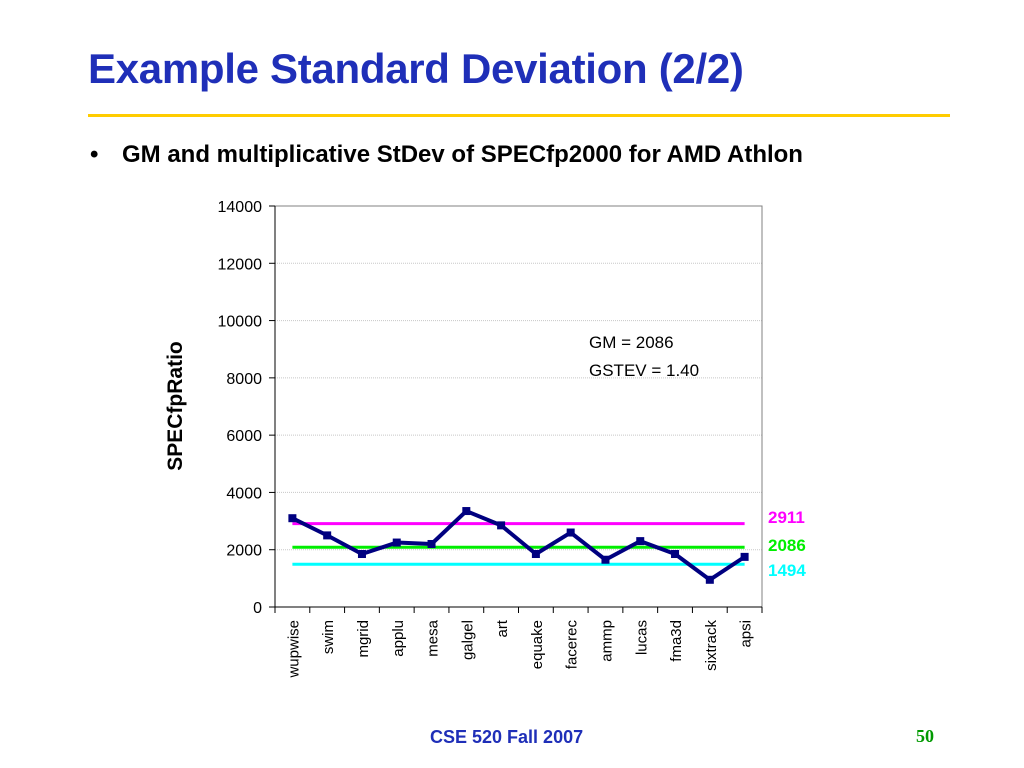 The height and width of the screenshot is (768, 1024). I want to click on footer-text: CSE 520 Fall 2007, so click(507, 737).